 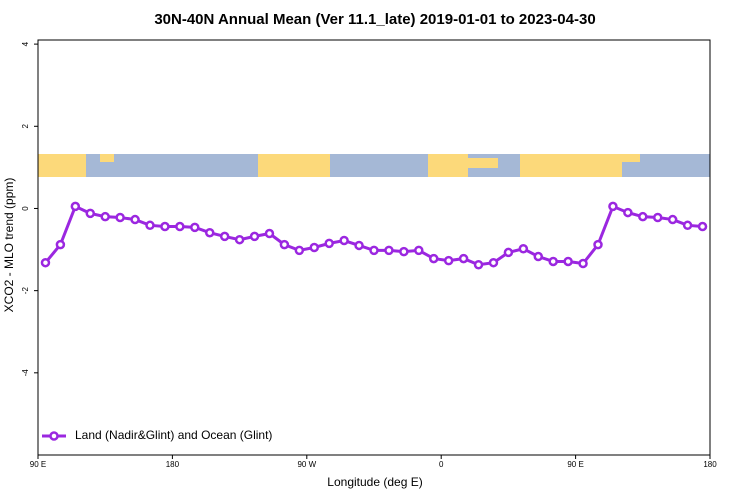 What do you see at coordinates (25, 373) in the screenshot?
I see `y-tick-label: -4` at bounding box center [25, 373].